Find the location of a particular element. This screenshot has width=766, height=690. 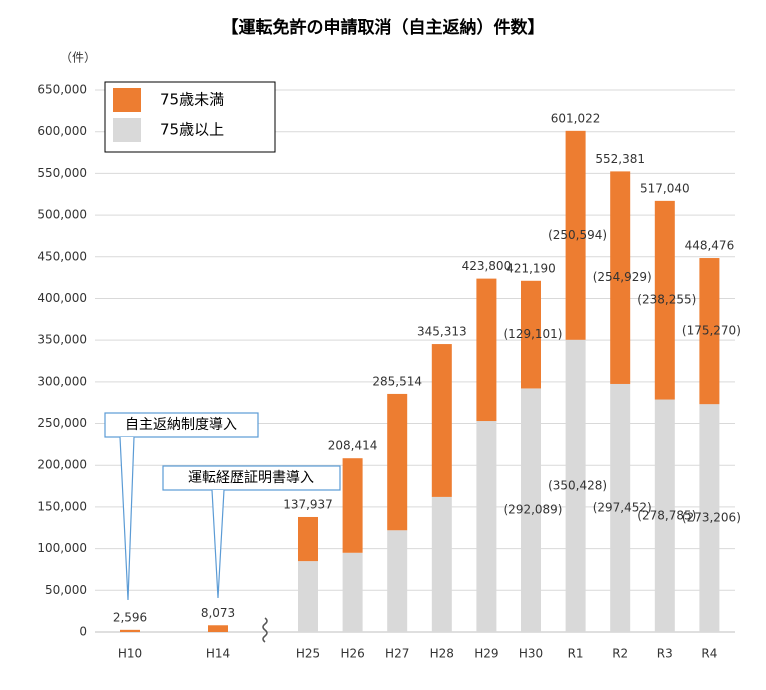

total-label: 517,040 is located at coordinates (665, 188).